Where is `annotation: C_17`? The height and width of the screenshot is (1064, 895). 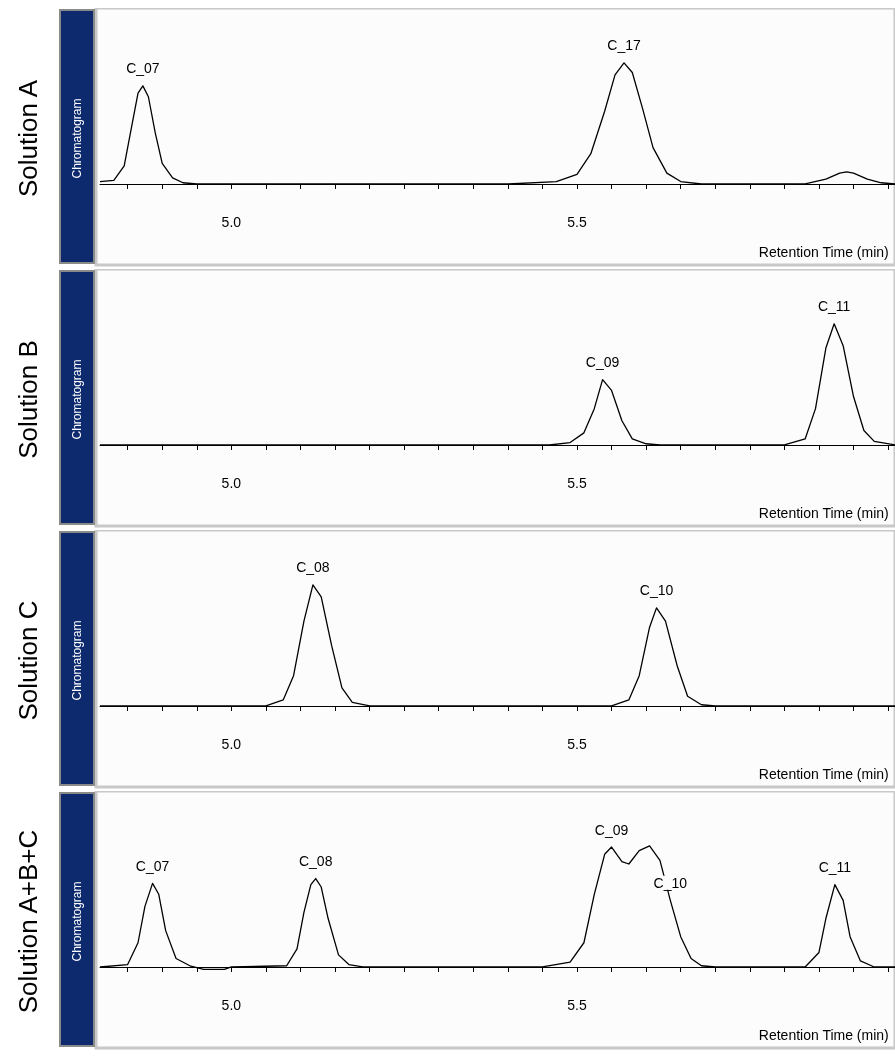
annotation: C_17 is located at coordinates (624, 45).